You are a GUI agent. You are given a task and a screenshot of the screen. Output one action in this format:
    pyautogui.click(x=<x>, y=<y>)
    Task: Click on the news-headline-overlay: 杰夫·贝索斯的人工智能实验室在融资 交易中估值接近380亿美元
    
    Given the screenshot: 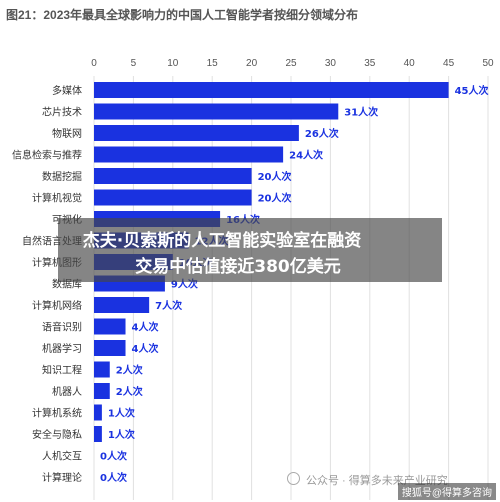 What is the action you would take?
    pyautogui.click(x=250, y=250)
    